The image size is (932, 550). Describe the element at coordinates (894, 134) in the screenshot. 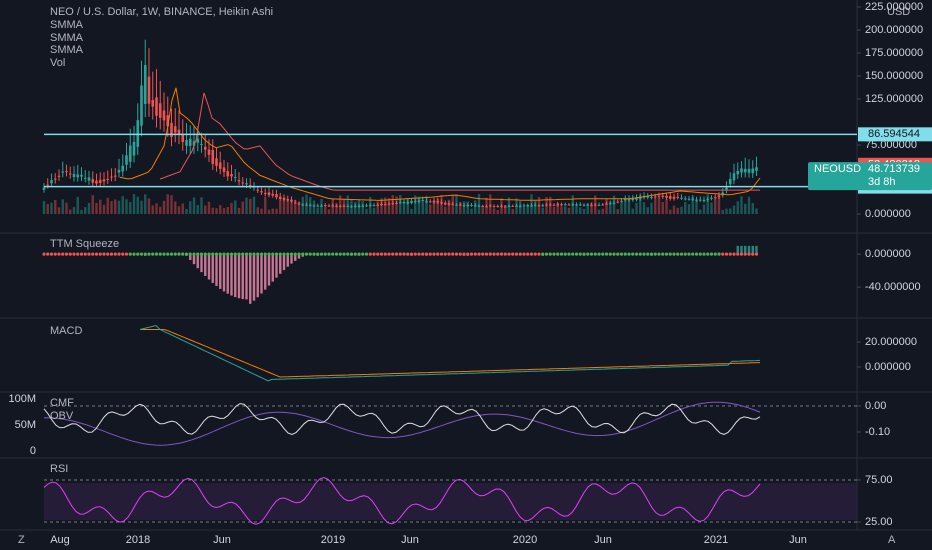

I see `level-label: 86.594544` at that location.